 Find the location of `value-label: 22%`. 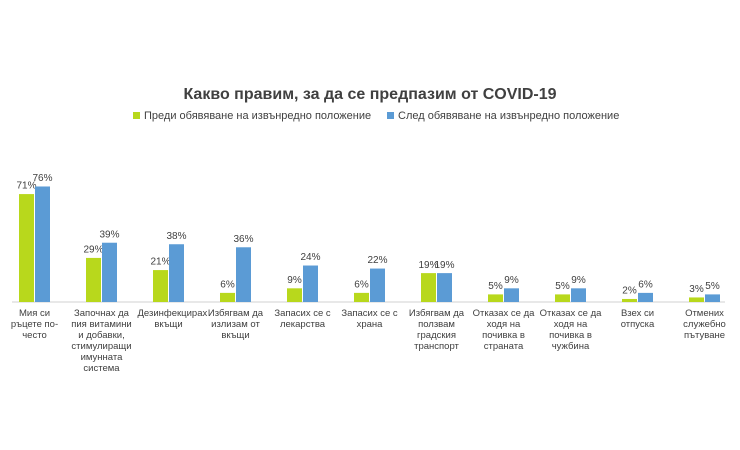

value-label: 22% is located at coordinates (377, 260).